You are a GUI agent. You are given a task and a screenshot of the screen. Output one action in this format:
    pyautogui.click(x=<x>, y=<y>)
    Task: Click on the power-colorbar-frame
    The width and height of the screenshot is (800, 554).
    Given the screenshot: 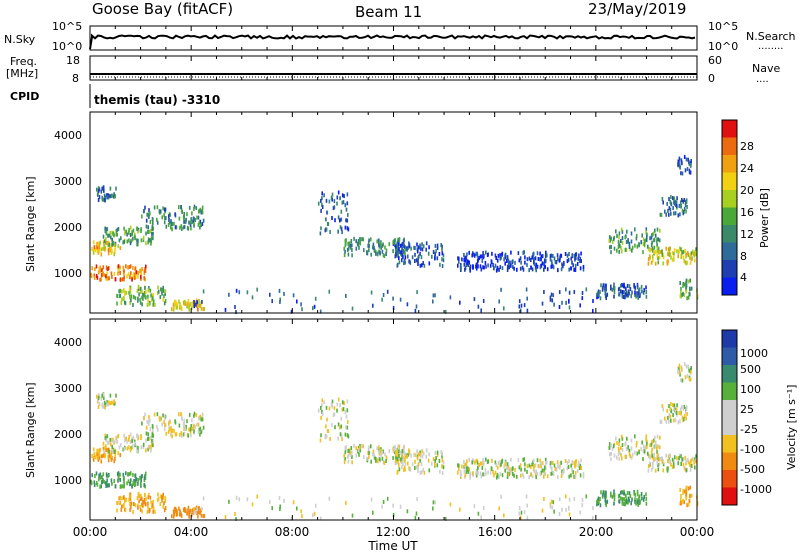 What is the action you would take?
    pyautogui.click(x=729, y=207)
    